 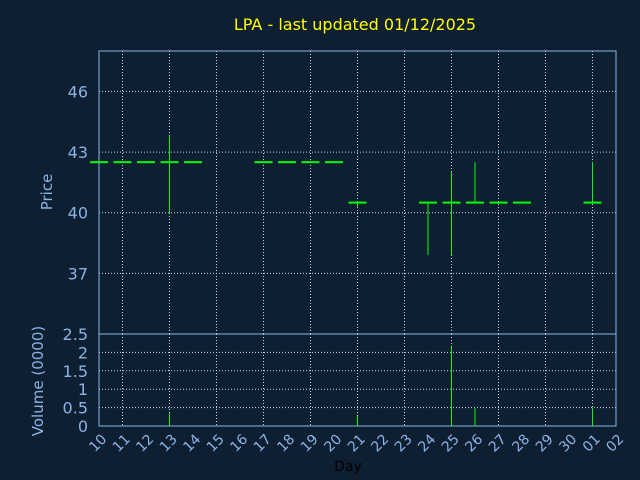 I want to click on price-axis-ticks: 37 40 43 46, so click(x=78, y=182).